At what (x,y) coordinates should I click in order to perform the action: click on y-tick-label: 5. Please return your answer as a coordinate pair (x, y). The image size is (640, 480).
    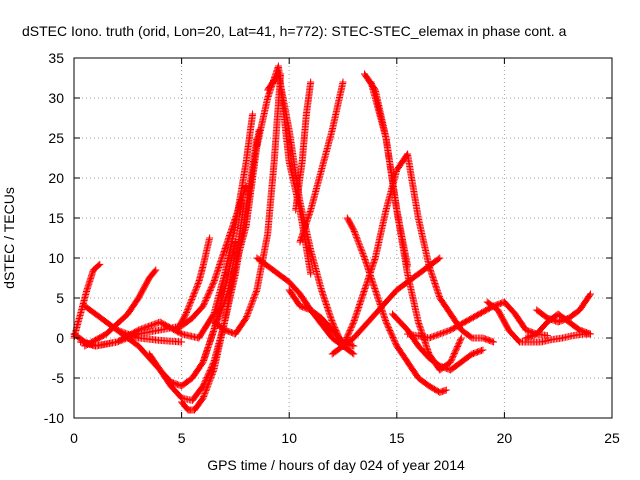
    Looking at the image, I should click on (60, 298).